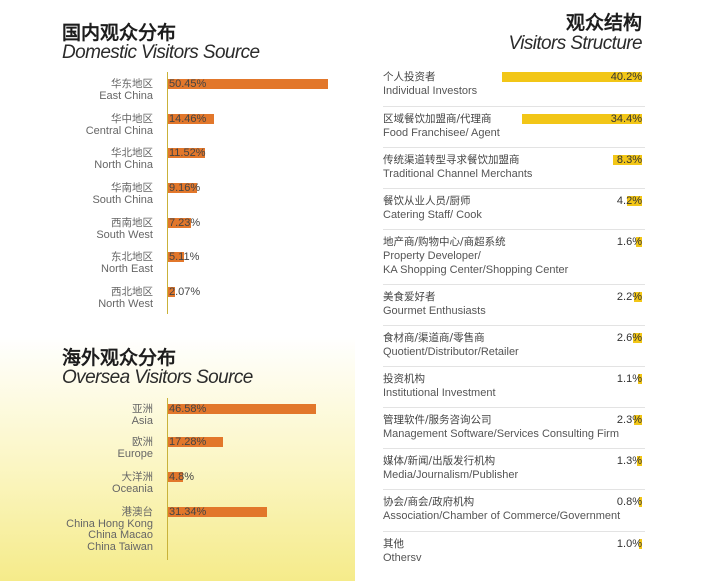  I want to click on structure-row: 区域餐饮加盟商/代理商 Food Franchisee/ Agent, so click(514, 126).